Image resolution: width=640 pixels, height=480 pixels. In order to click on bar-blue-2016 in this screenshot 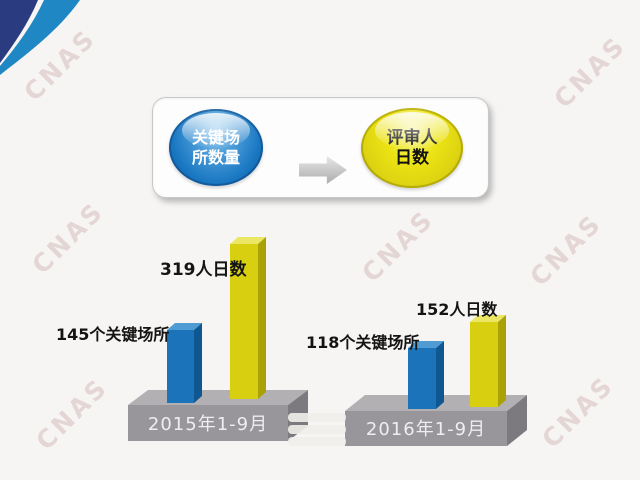, I will do `click(426, 375)`.